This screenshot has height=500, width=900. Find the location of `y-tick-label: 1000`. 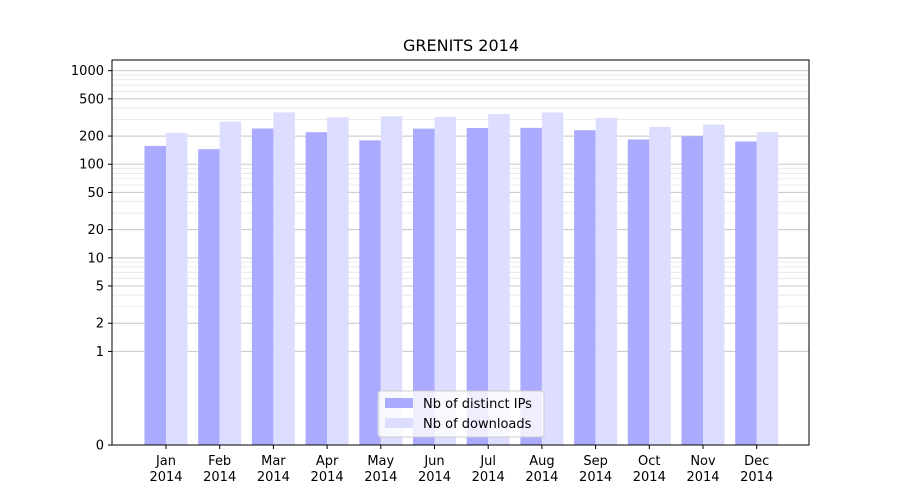

y-tick-label: 1000 is located at coordinates (87, 71).